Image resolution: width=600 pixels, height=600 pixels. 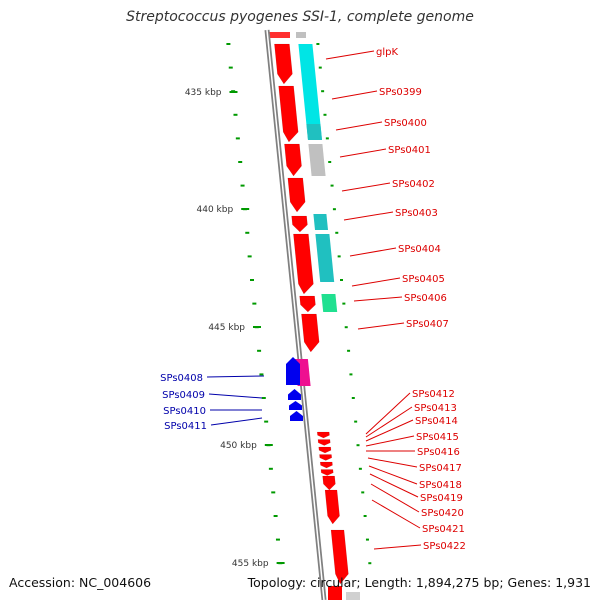 I want to click on gene-label: SPs0404, so click(x=419, y=249).